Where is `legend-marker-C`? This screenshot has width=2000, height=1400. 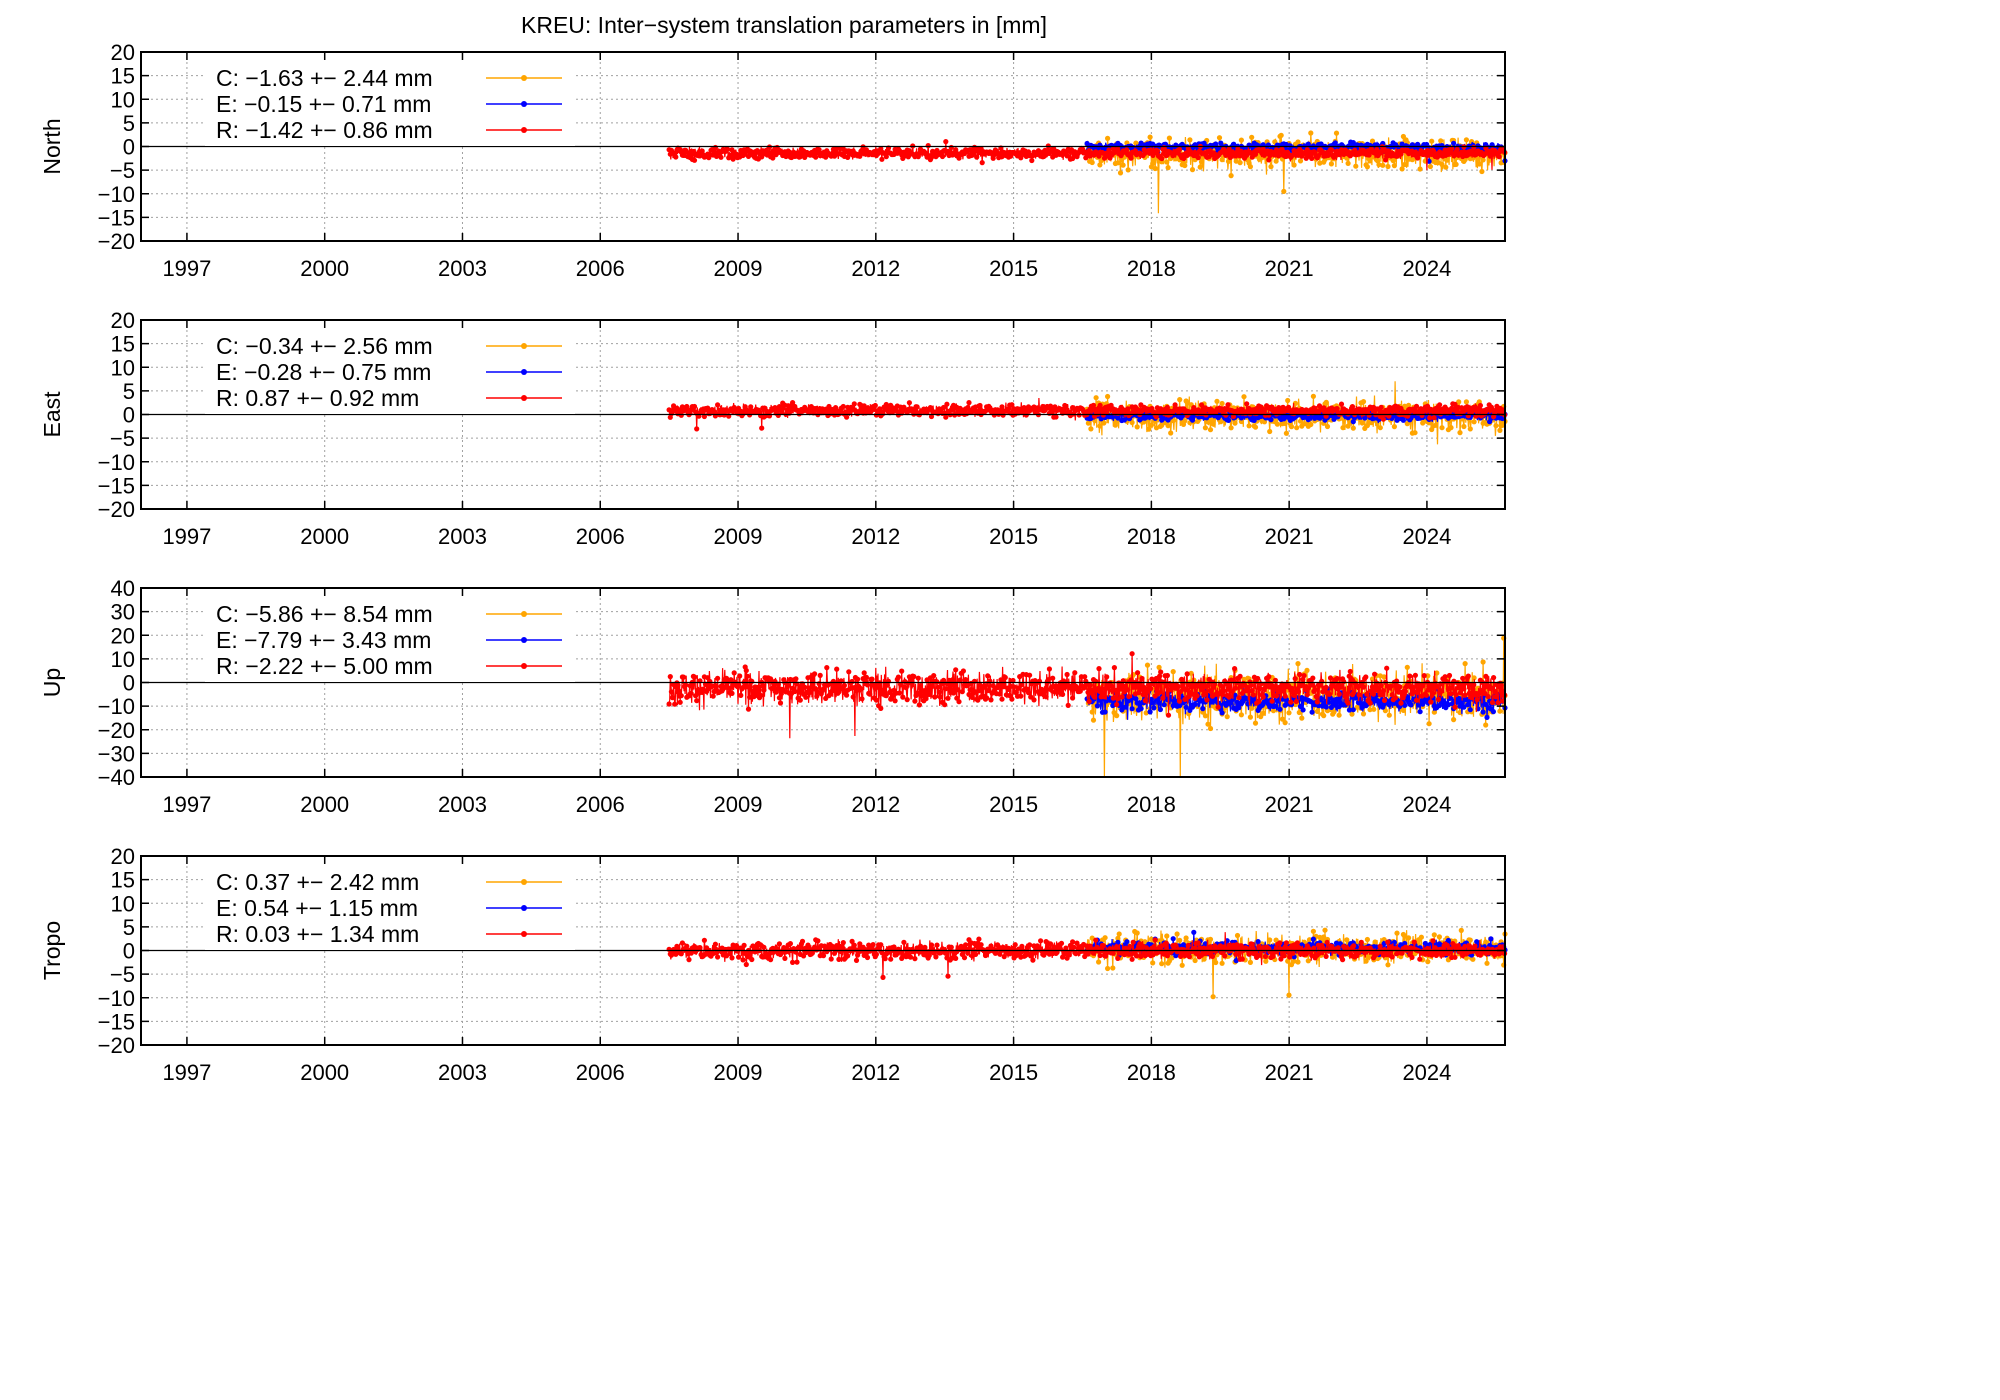
legend-marker-C is located at coordinates (524, 346).